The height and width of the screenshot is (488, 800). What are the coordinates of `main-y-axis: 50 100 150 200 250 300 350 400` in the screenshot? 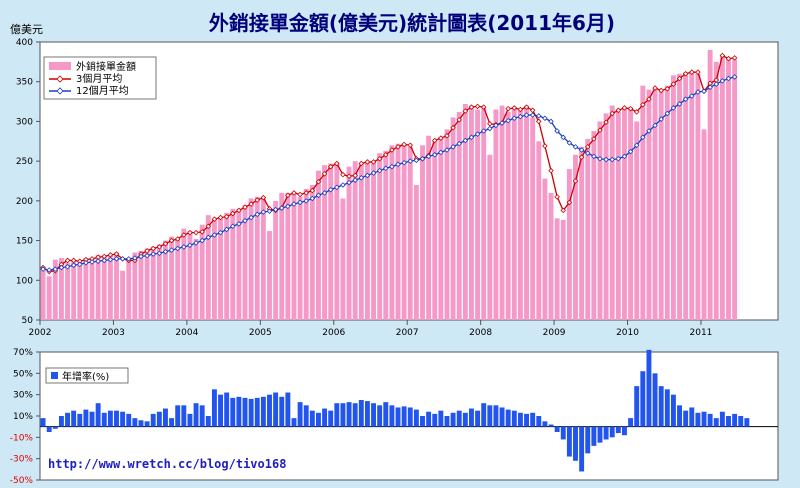 It's located at (28, 182).